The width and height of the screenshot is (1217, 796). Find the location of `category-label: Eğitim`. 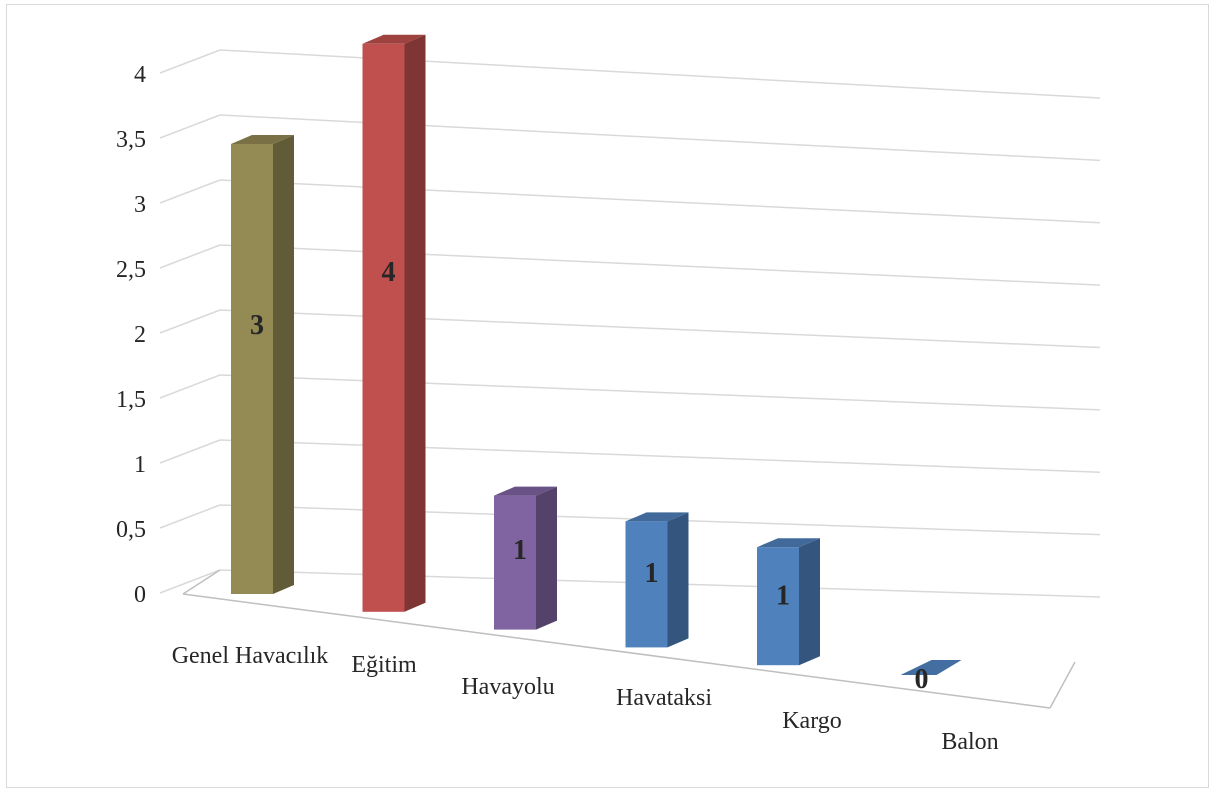

category-label: Eğitim is located at coordinates (384, 665).